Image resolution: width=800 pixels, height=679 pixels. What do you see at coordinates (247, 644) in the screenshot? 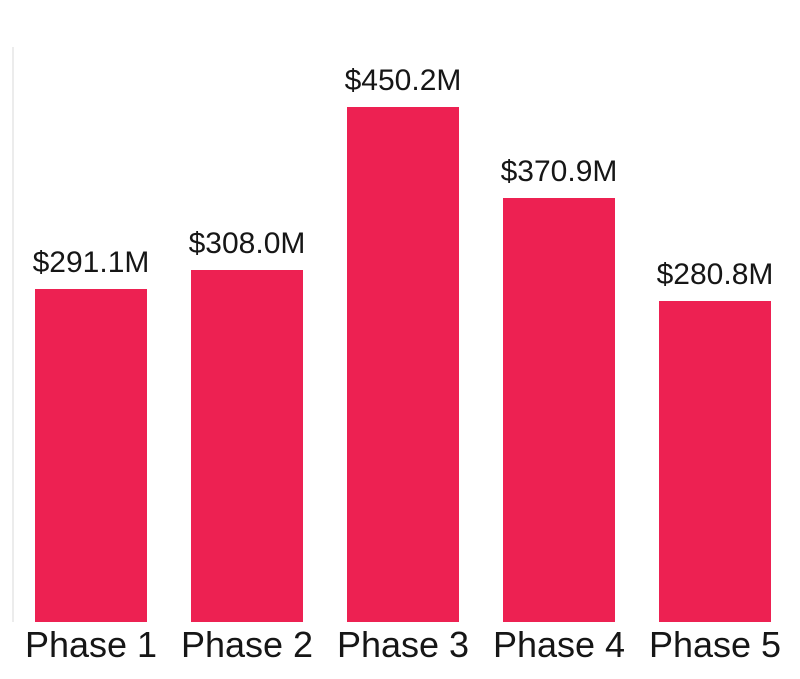
I see `x-axis-tick-label: Phase 2` at bounding box center [247, 644].